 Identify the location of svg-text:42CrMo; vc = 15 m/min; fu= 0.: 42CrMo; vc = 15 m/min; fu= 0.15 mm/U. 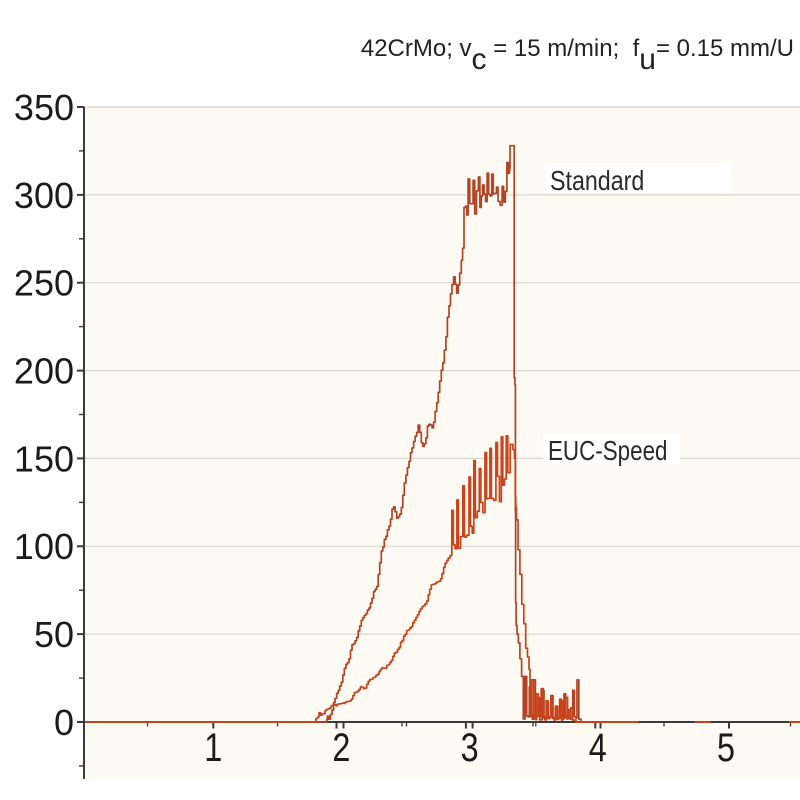
(577, 55).